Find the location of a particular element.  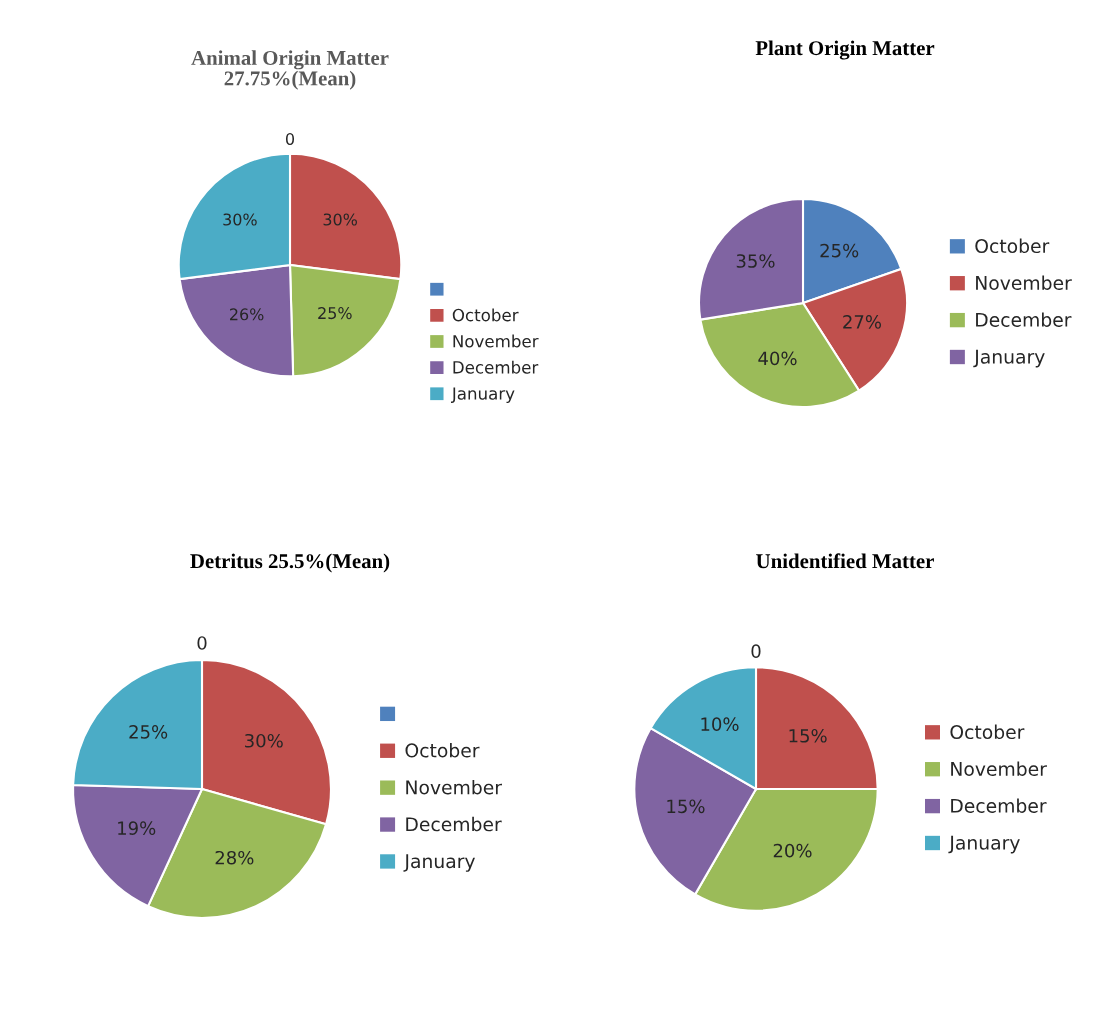

data-label: 40% is located at coordinates (777, 358).